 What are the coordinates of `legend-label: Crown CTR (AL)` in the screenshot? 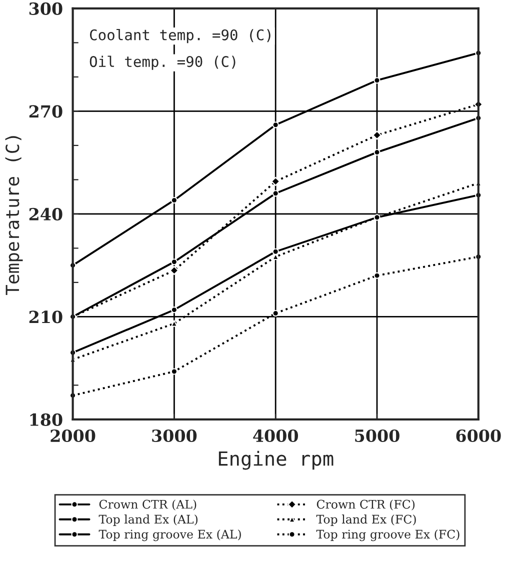 It's located at (147, 505).